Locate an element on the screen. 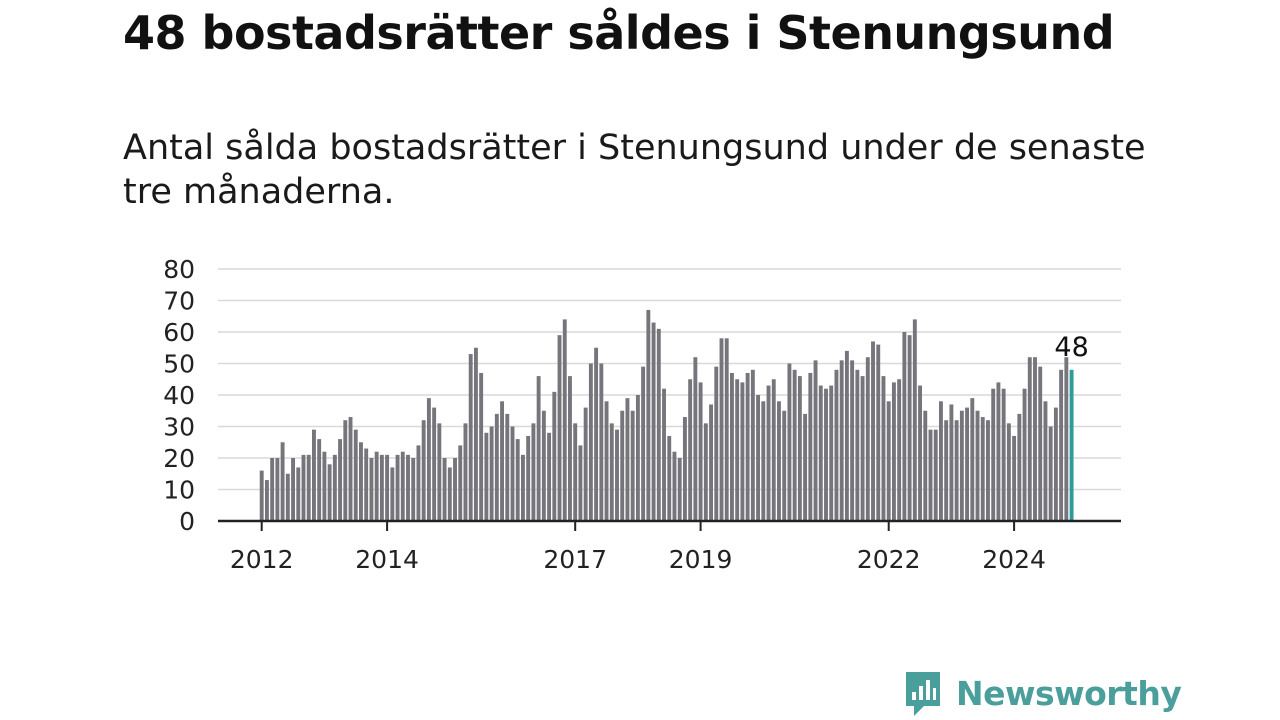 The height and width of the screenshot is (720, 1280). newsworthy-logo-icon is located at coordinates (923, 694).